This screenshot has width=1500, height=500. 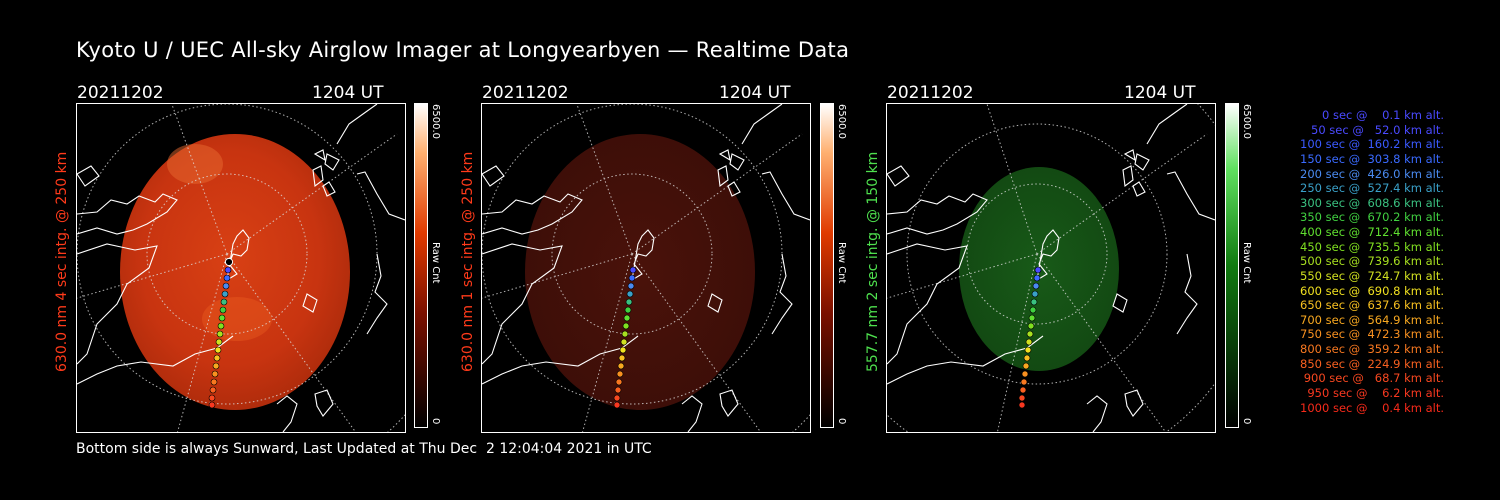 I want to click on legend-row: 800 sec @ 359.2 km alt., so click(x=1372, y=349).